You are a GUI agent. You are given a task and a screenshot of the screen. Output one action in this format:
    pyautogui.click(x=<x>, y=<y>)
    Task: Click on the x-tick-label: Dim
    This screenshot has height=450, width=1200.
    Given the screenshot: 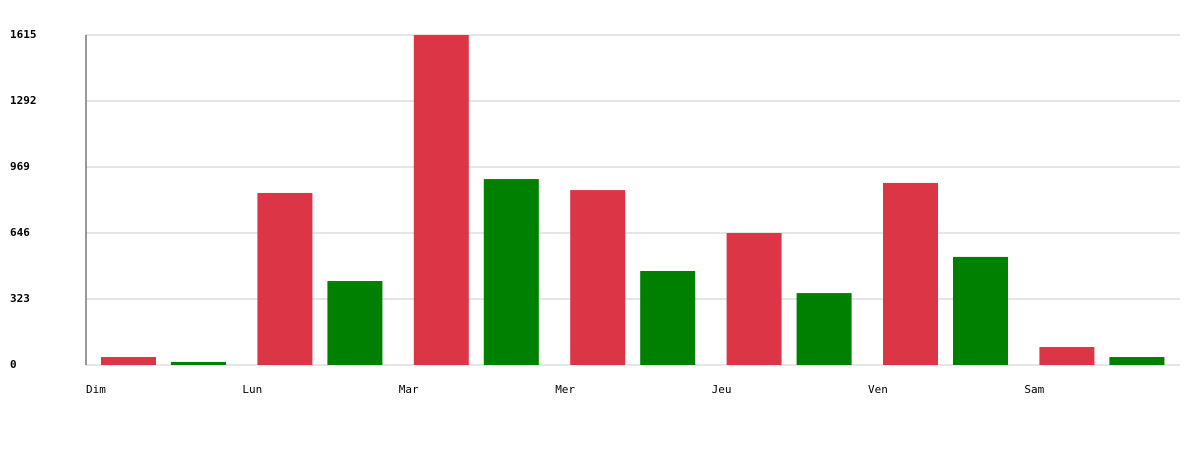 What is the action you would take?
    pyautogui.click(x=96, y=389)
    